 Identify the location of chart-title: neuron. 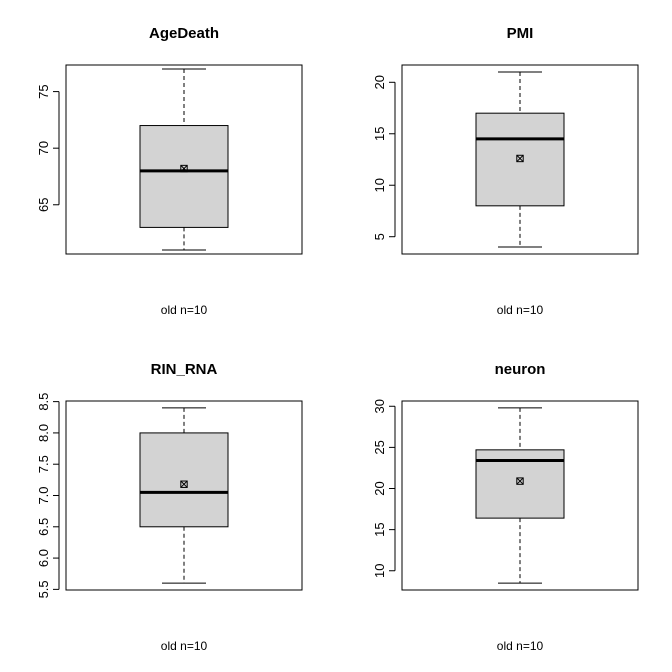
(520, 369).